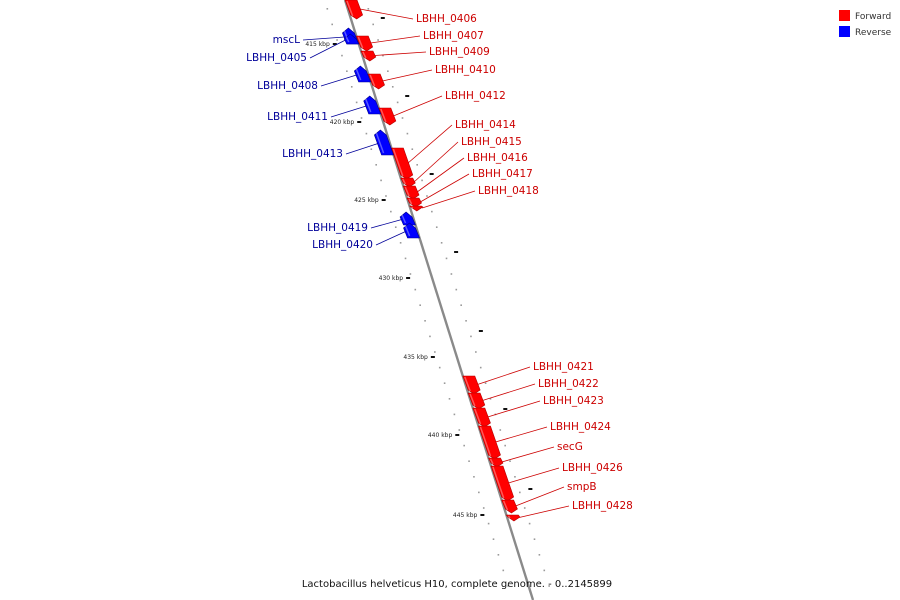 Image resolution: width=900 pixels, height=600 pixels. I want to click on gene-label-smpb: smpB, so click(582, 487).